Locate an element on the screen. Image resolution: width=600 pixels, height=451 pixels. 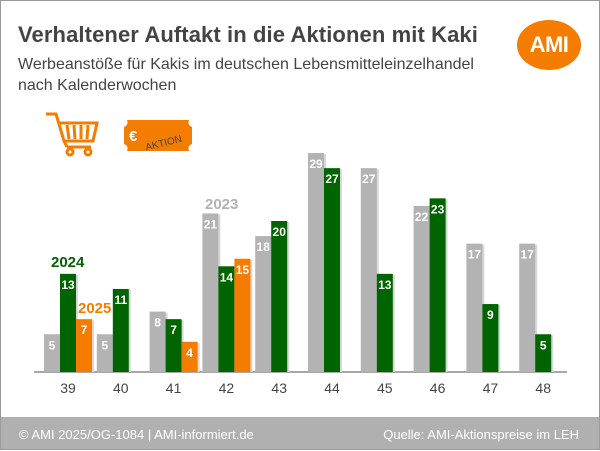
bar-2024-kw46 is located at coordinates (437, 285).